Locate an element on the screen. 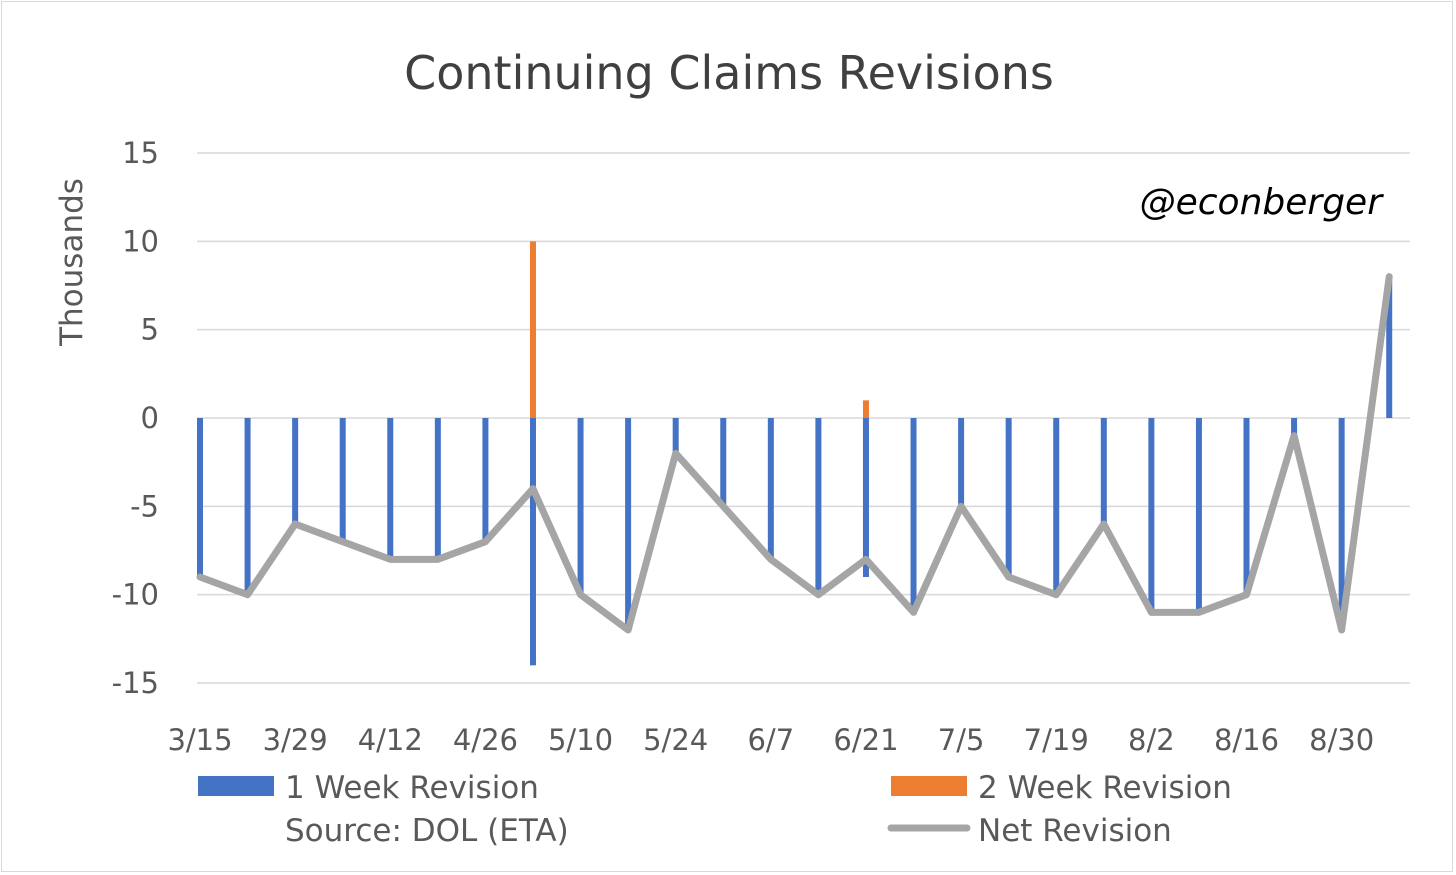 The height and width of the screenshot is (875, 1456). y-tick-label: 15 is located at coordinates (140, 153).